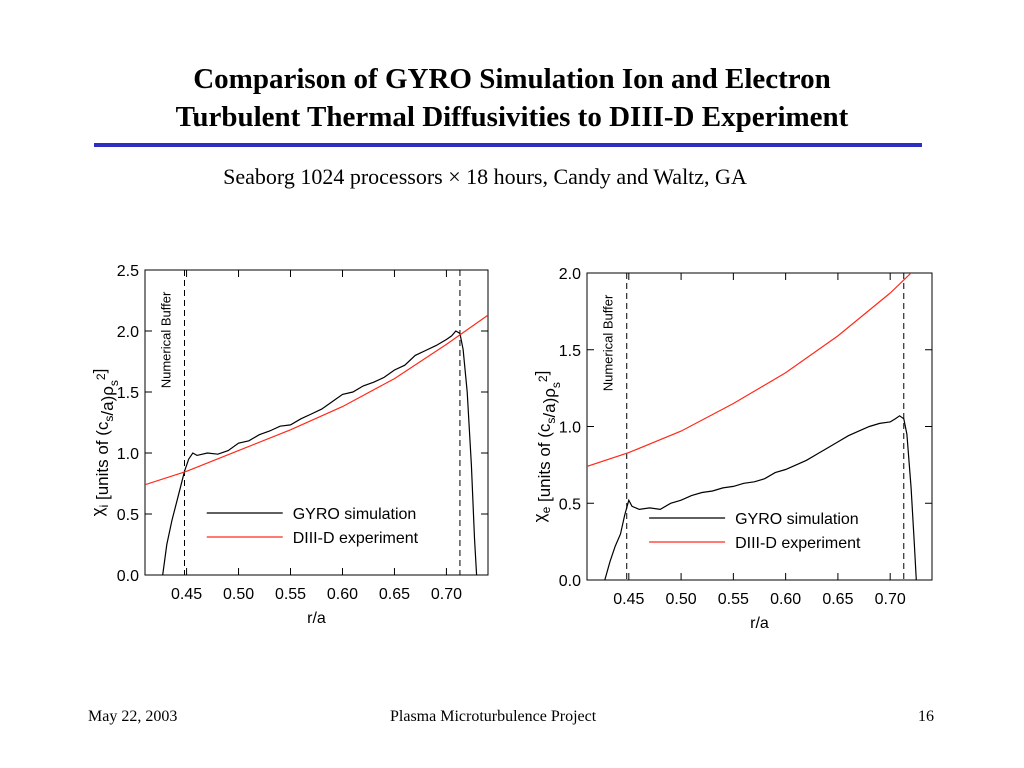 This screenshot has width=1024, height=768. I want to click on footer-page-number: 16, so click(926, 716).